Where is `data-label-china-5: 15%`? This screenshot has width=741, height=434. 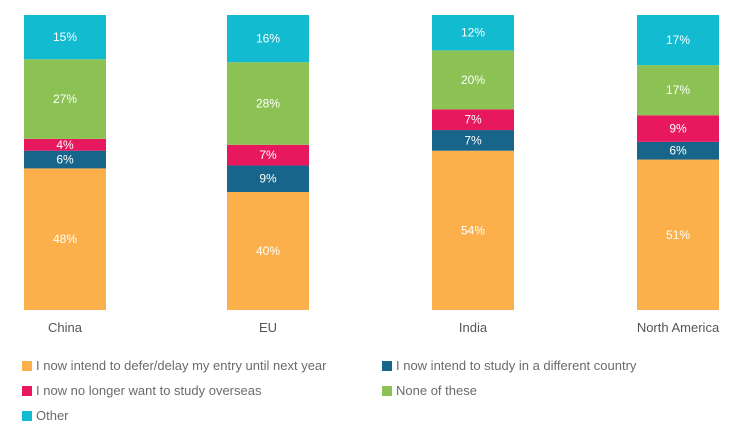 data-label-china-5: 15% is located at coordinates (65, 37).